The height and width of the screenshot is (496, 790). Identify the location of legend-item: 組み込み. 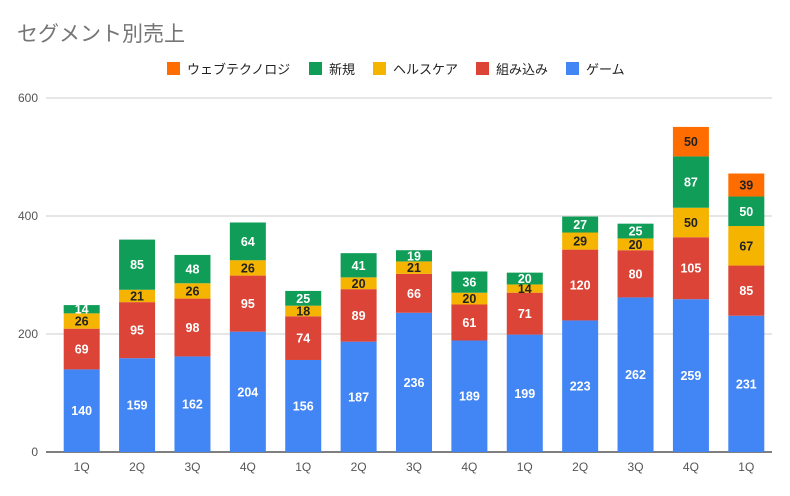
(512, 68).